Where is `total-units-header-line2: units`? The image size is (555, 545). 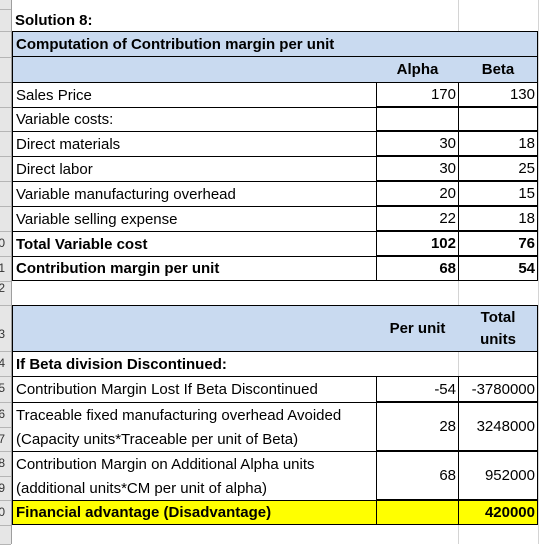
total-units-header-line2: units is located at coordinates (498, 339).